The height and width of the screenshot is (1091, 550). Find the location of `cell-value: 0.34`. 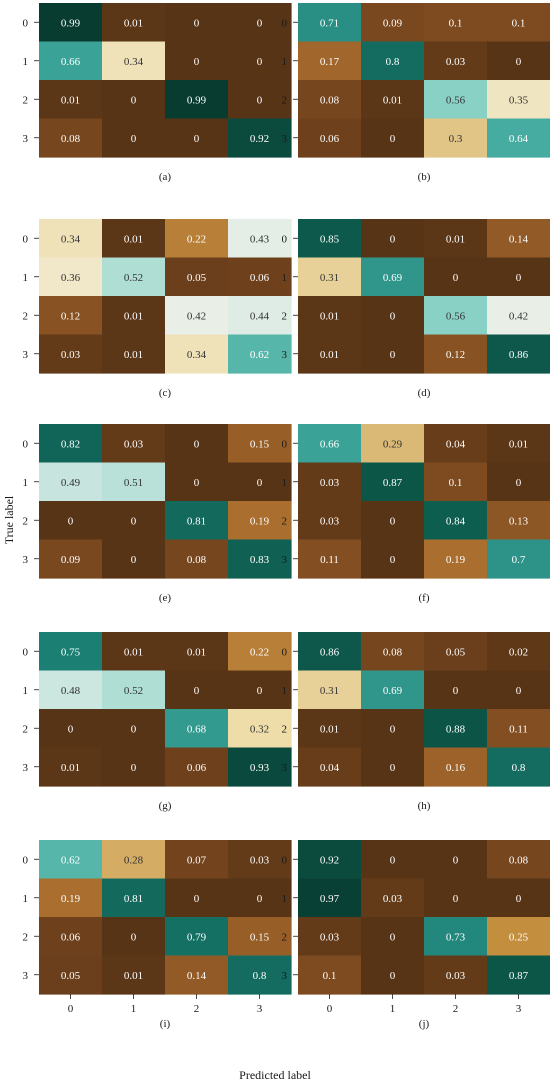

cell-value: 0.34 is located at coordinates (134, 62).